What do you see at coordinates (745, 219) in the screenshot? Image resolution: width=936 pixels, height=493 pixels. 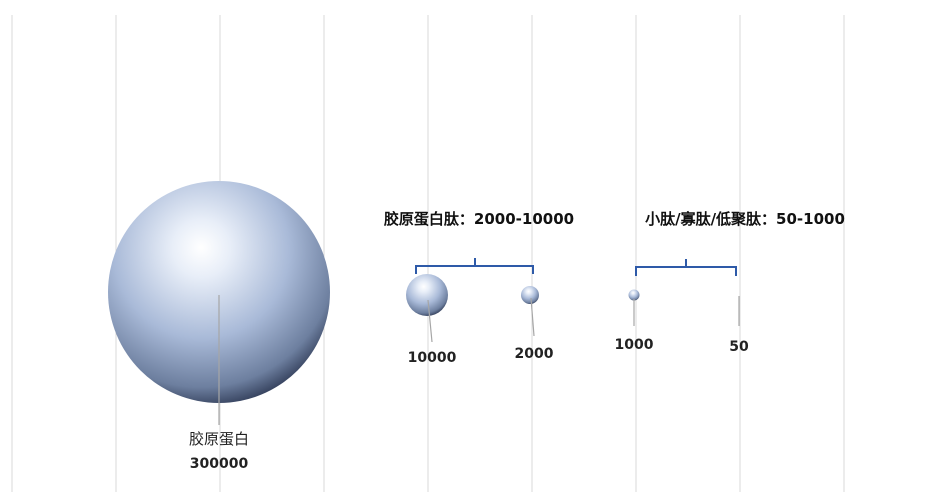 I see `group-label: 小肽/寡肽/低聚肽：50-1000` at bounding box center [745, 219].